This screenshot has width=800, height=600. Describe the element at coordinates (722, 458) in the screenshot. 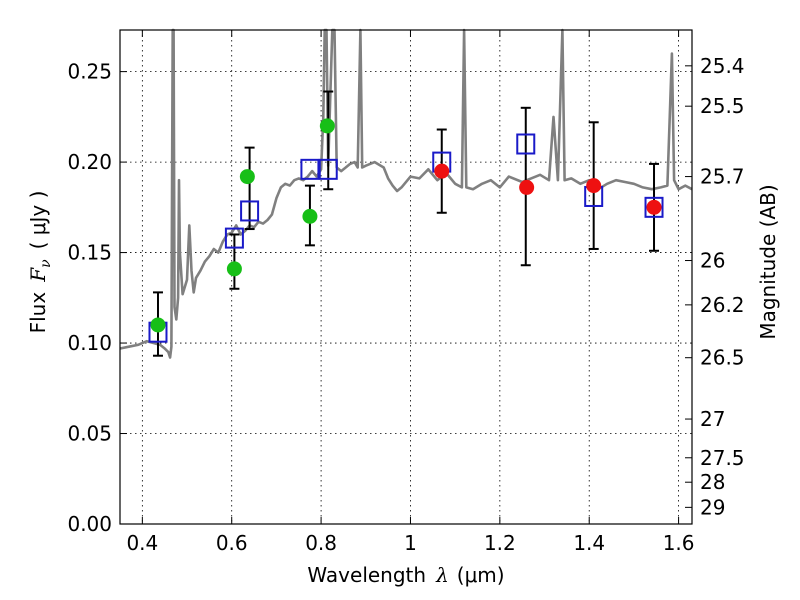

I see `mag-tick-label: 27.5` at that location.